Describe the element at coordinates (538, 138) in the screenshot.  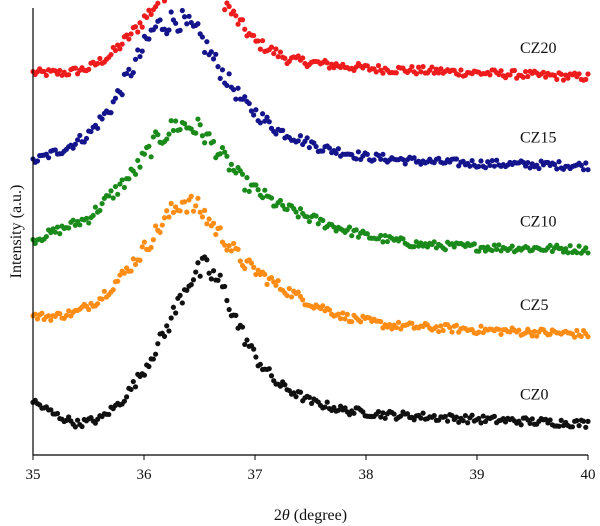
I see `series-label-cz15: CZ15` at that location.